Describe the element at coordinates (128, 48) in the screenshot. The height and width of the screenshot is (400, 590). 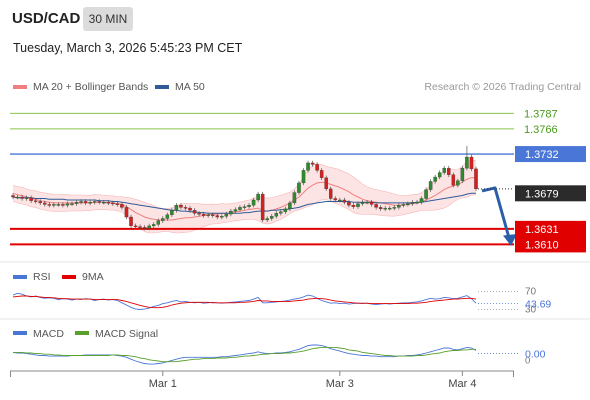
I see `timestamp: Tuesday, March 3, 2026 5:45:23 PM CET` at that location.